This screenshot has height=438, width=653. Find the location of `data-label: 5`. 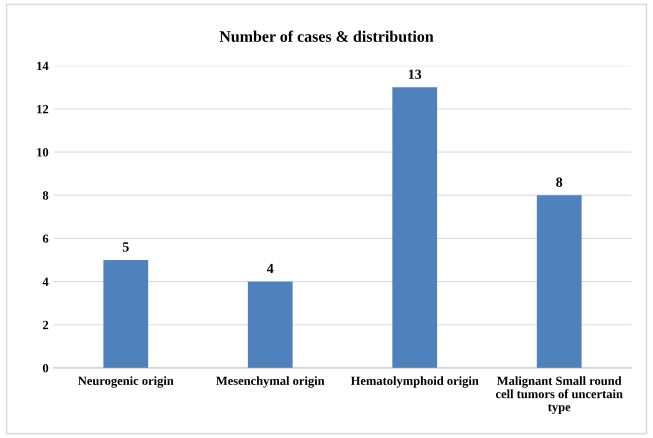

data-label: 5 is located at coordinates (125, 247).